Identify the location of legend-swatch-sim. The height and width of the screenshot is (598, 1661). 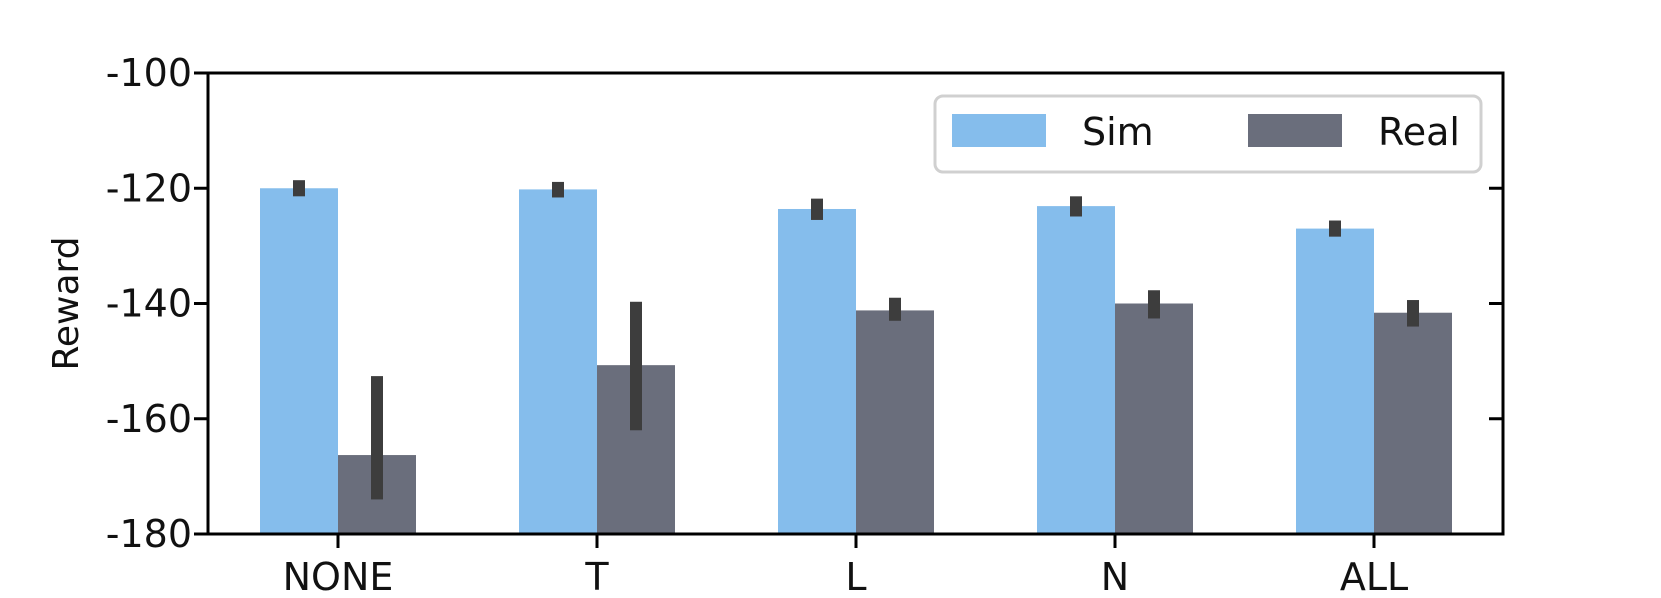
(999, 130).